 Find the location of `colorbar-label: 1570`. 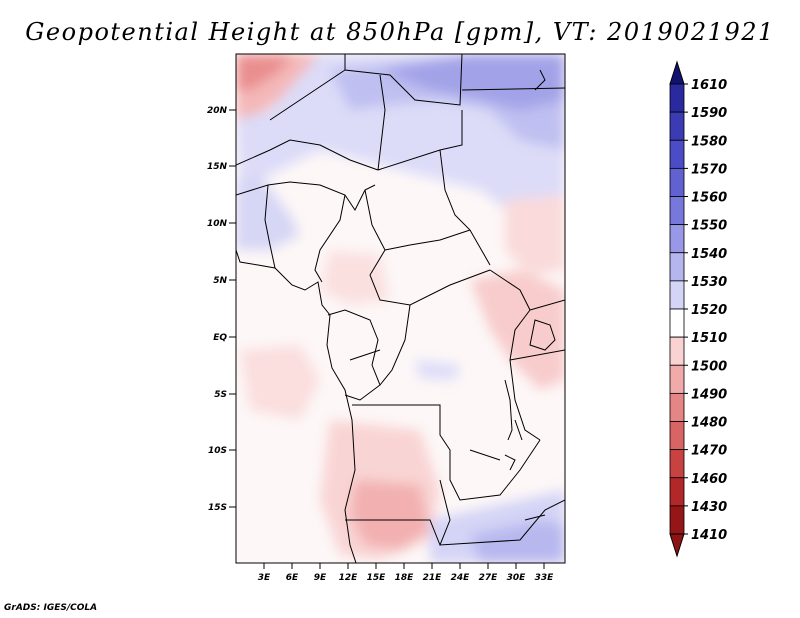

colorbar-label: 1570 is located at coordinates (709, 169).